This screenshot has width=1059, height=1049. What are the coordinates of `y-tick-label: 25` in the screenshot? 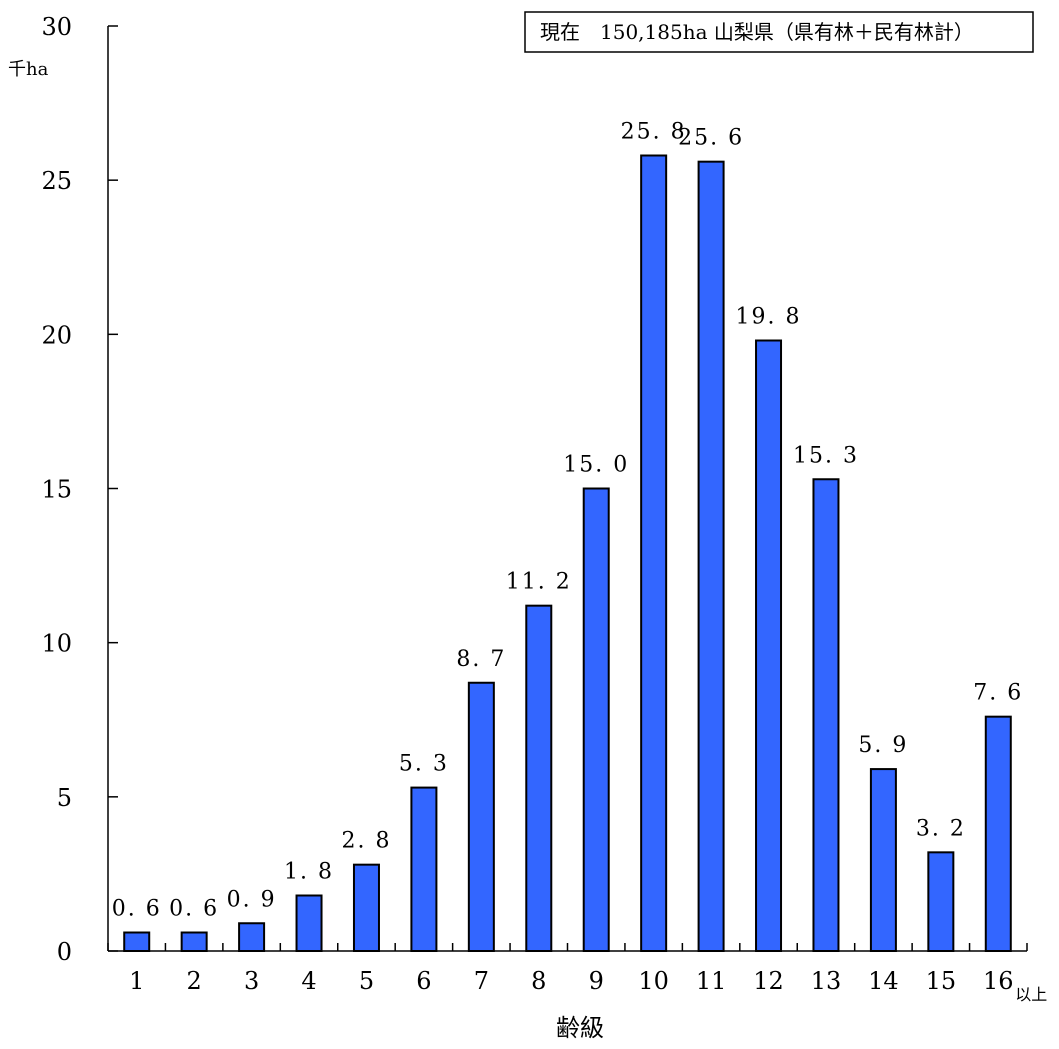 It's located at (56, 181).